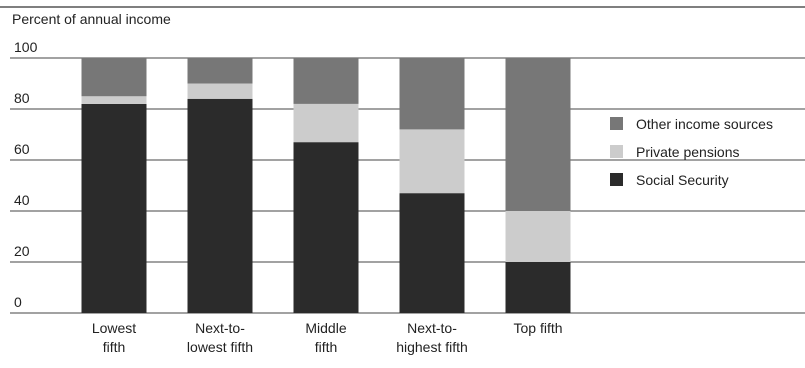  I want to click on legend-label: Other income sources, so click(704, 124).